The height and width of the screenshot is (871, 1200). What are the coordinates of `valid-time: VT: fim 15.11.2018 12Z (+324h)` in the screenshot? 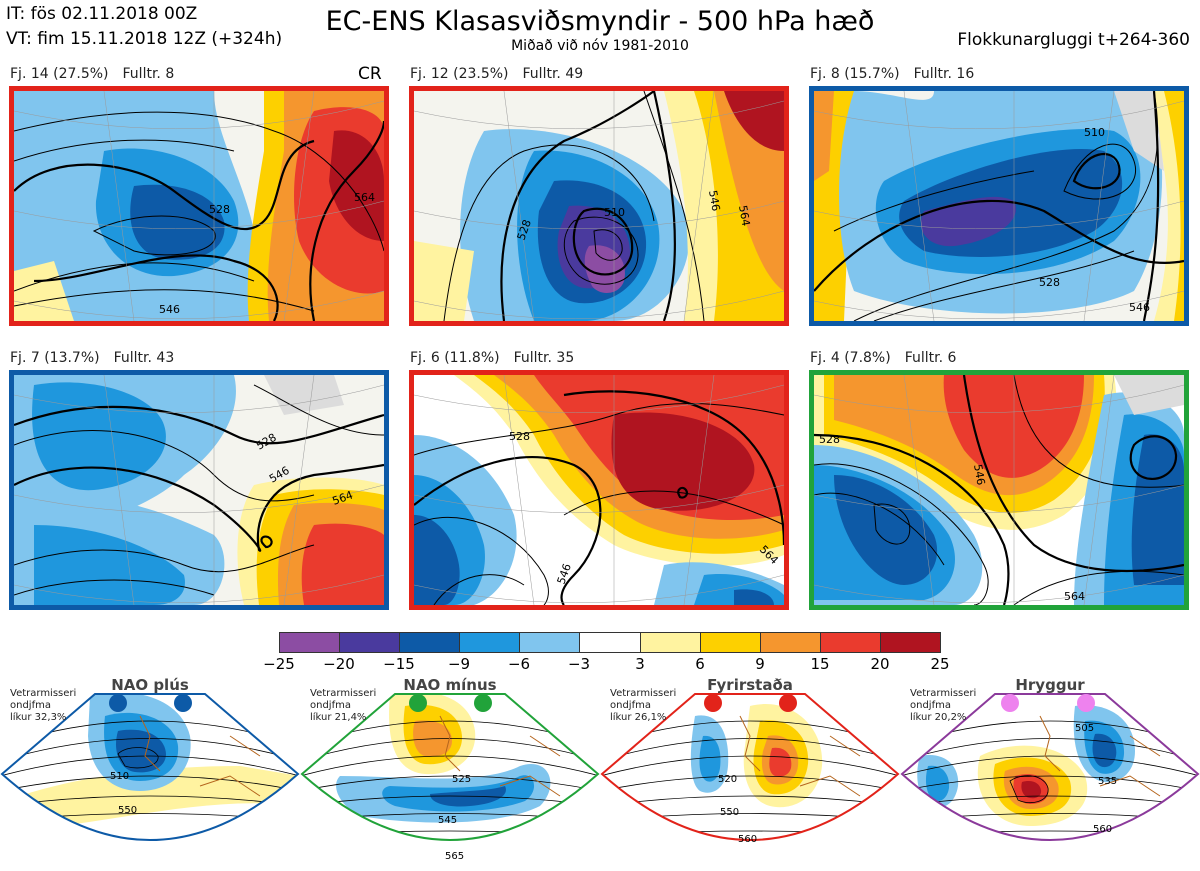 It's located at (144, 39).